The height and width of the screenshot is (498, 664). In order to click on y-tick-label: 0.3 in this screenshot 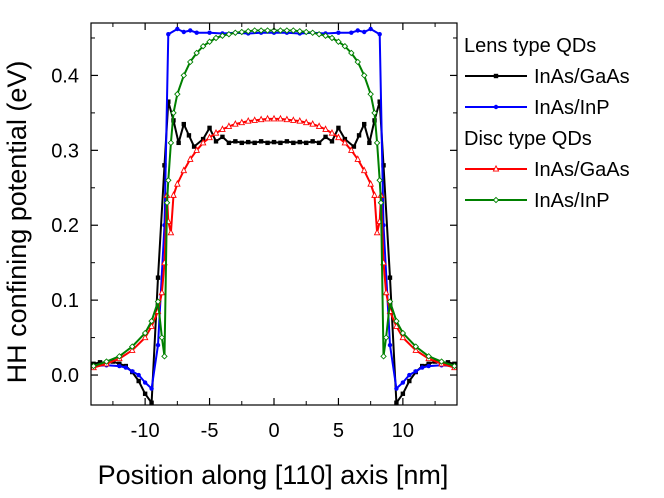, I will do `click(65, 151)`.